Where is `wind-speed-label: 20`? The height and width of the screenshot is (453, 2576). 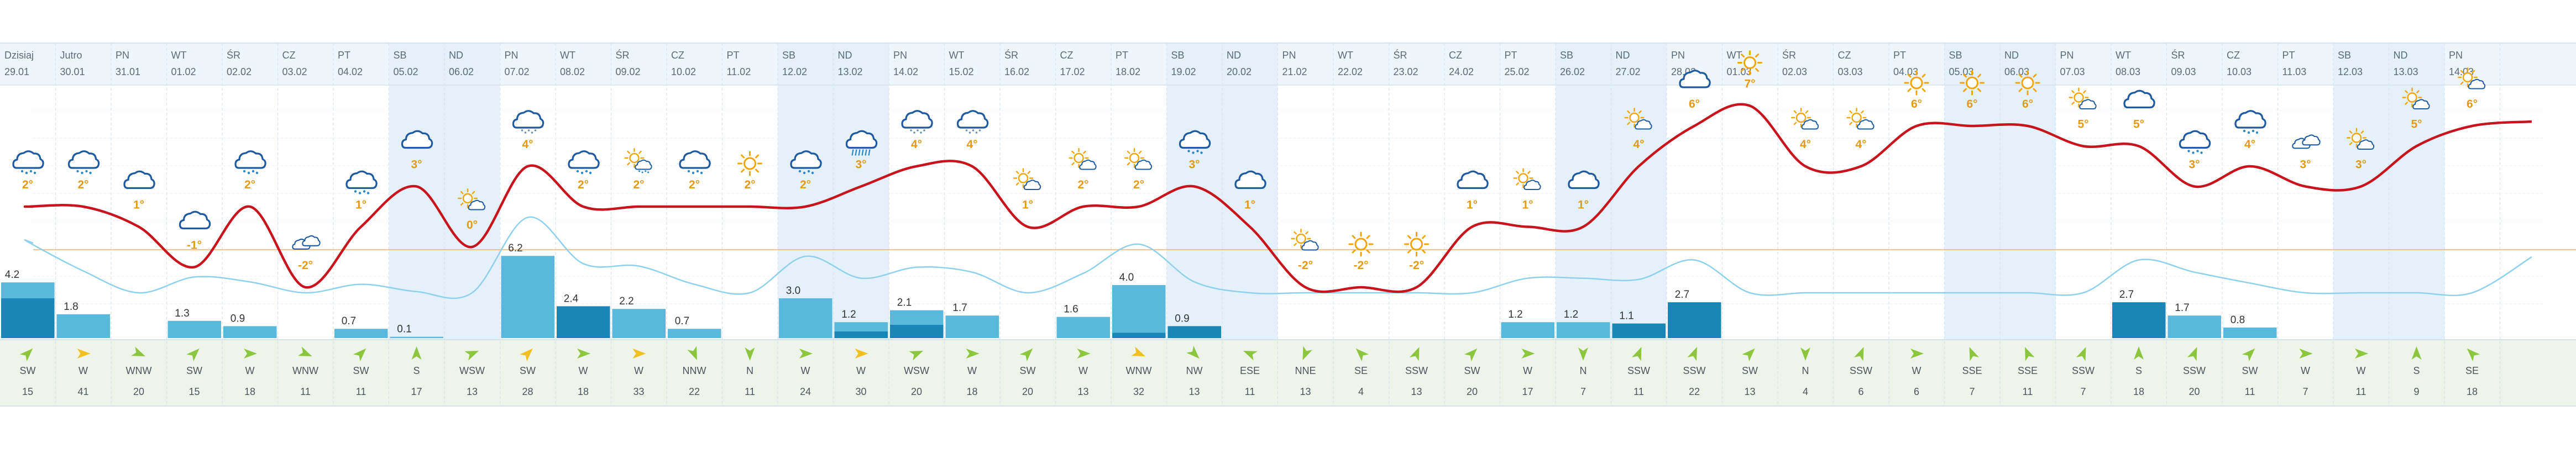
wind-speed-label: 20 is located at coordinates (916, 391).